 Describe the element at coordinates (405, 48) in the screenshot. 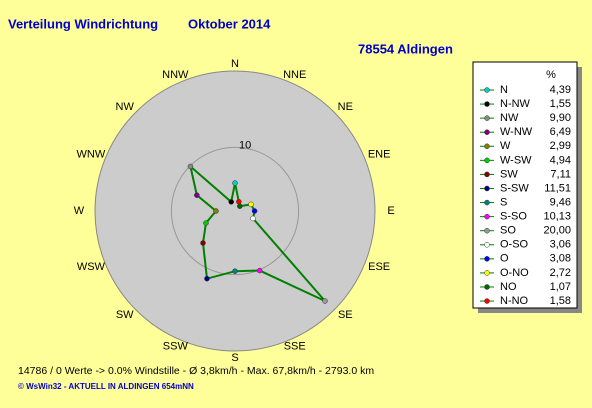

I see `location: 78554 Aldingen` at that location.